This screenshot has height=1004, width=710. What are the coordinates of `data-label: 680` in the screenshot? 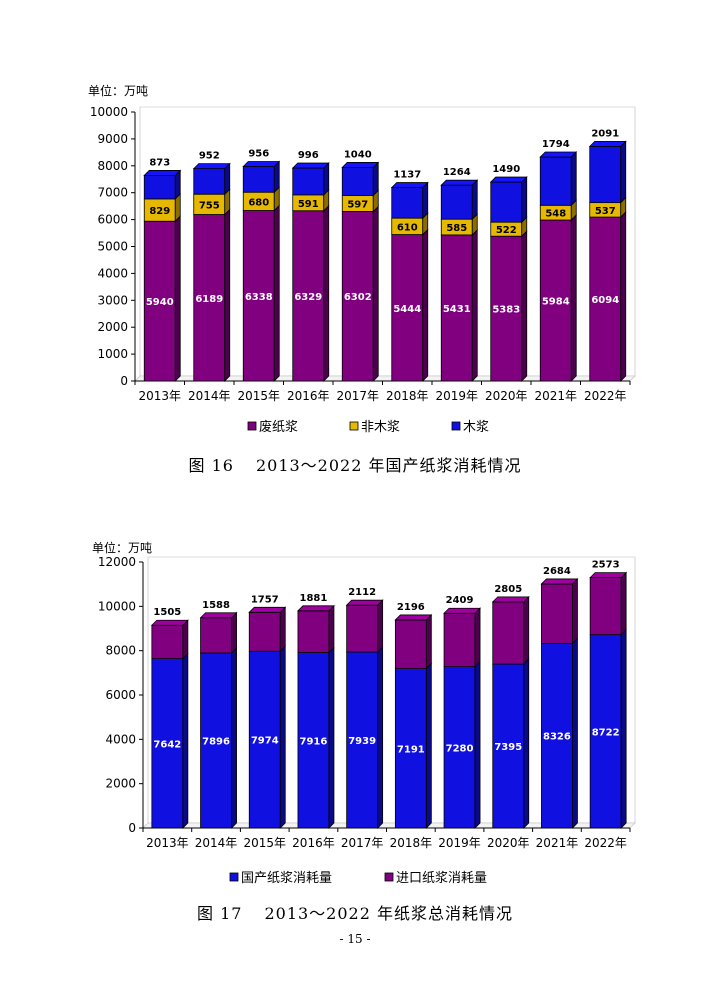 It's located at (258, 202).